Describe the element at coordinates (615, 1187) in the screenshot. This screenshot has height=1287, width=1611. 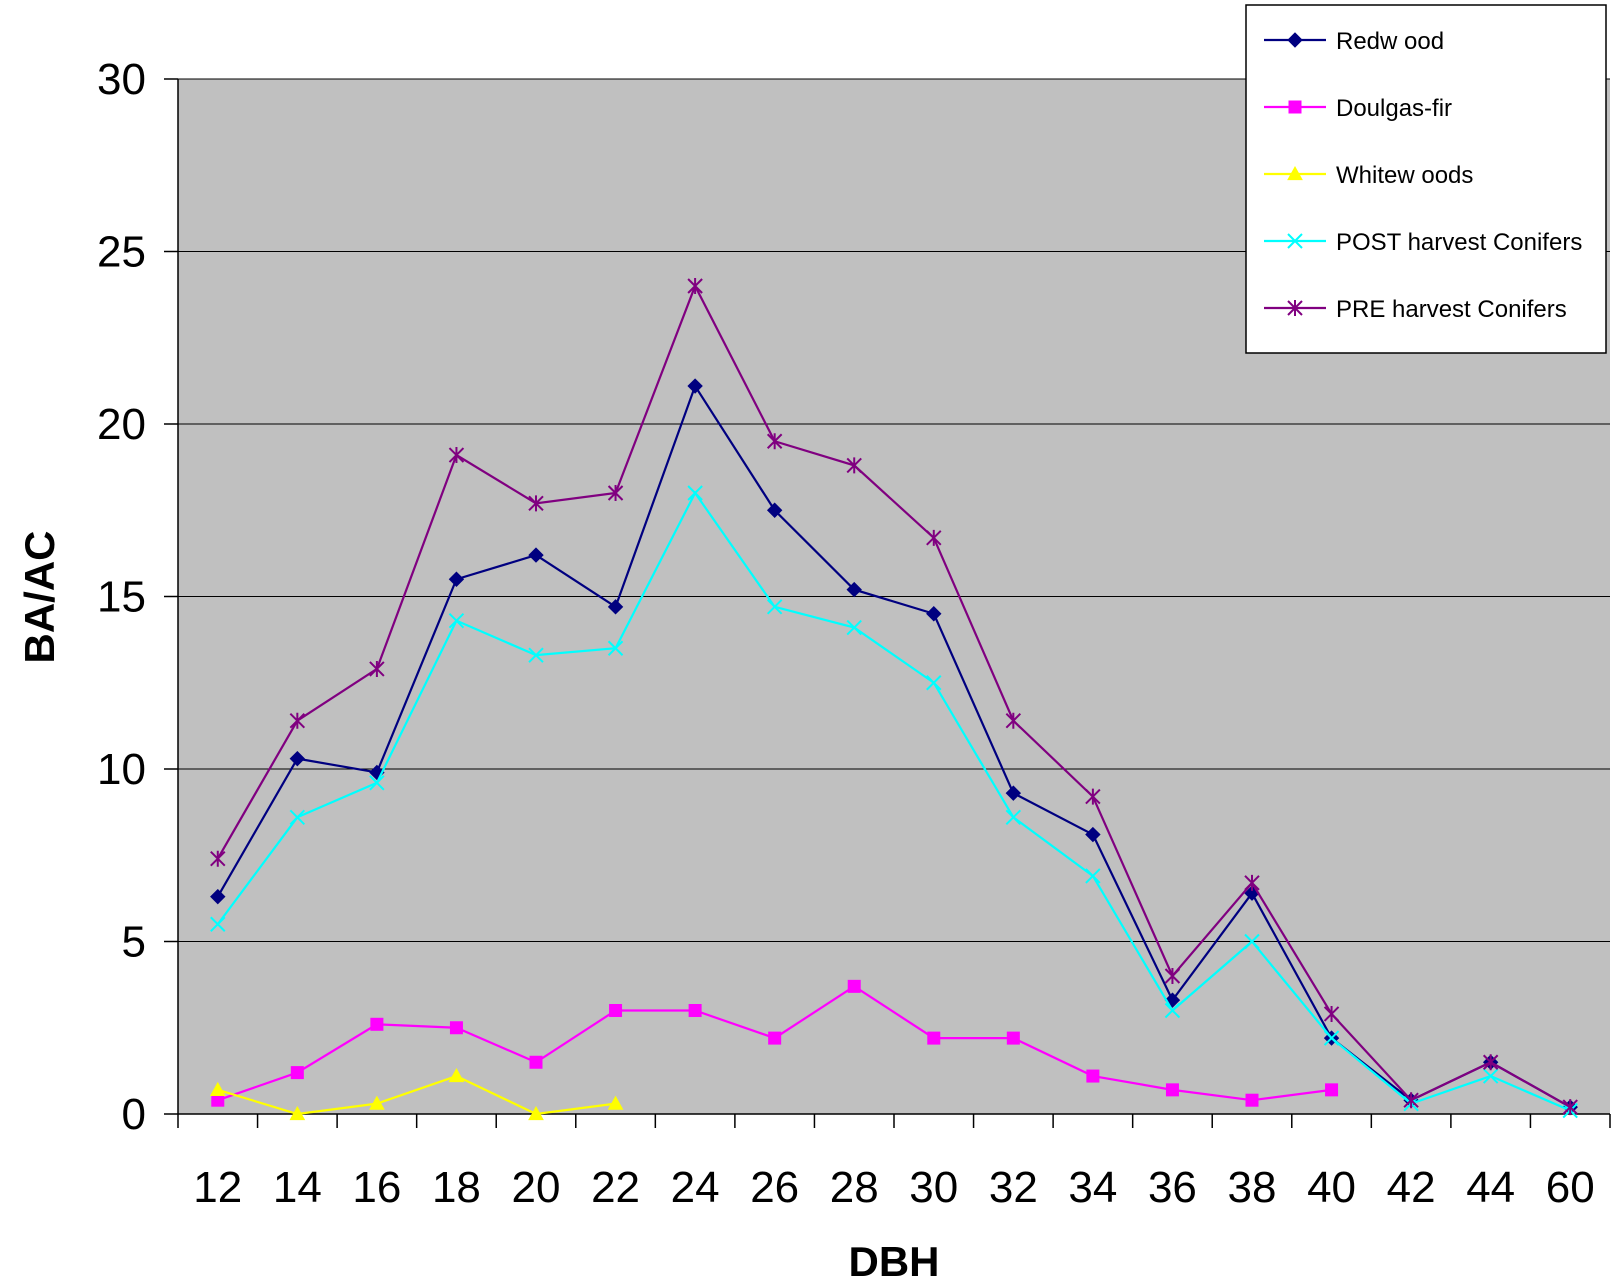
I see `x-tick-label: 22` at that location.